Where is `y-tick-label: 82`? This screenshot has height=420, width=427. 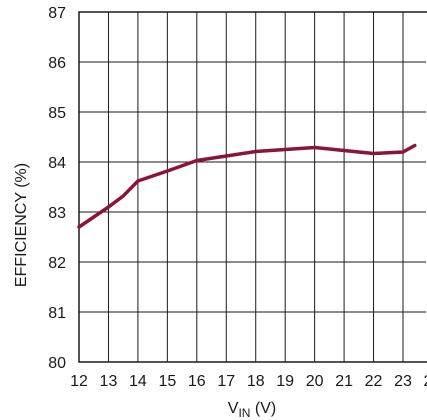
y-tick-label: 82 is located at coordinates (57, 263).